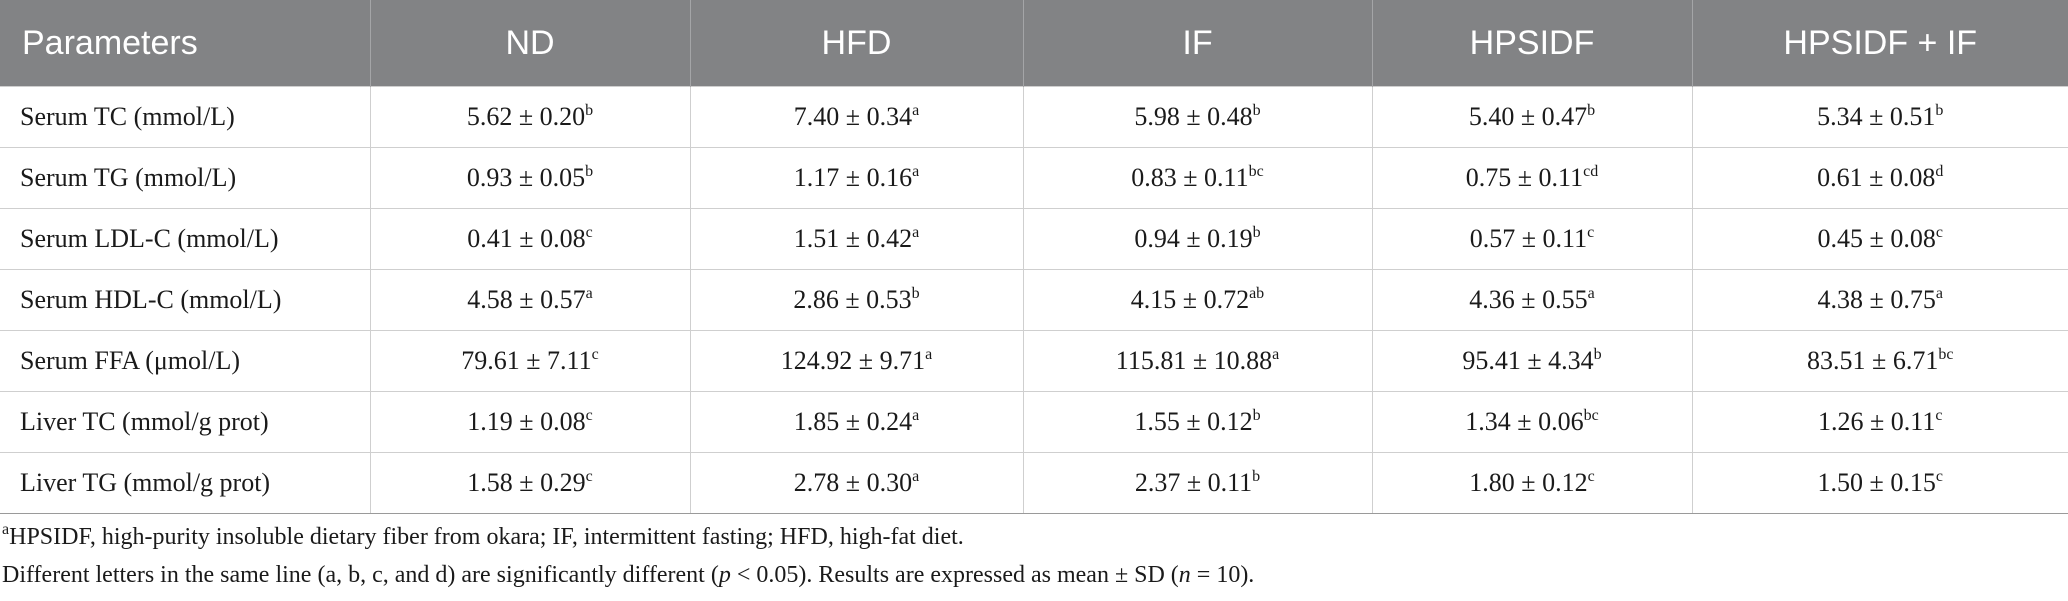 The height and width of the screenshot is (601, 2068). Describe the element at coordinates (853, 421) in the screenshot. I see `mean-sd-value: 1.85 ± 0.24` at that location.